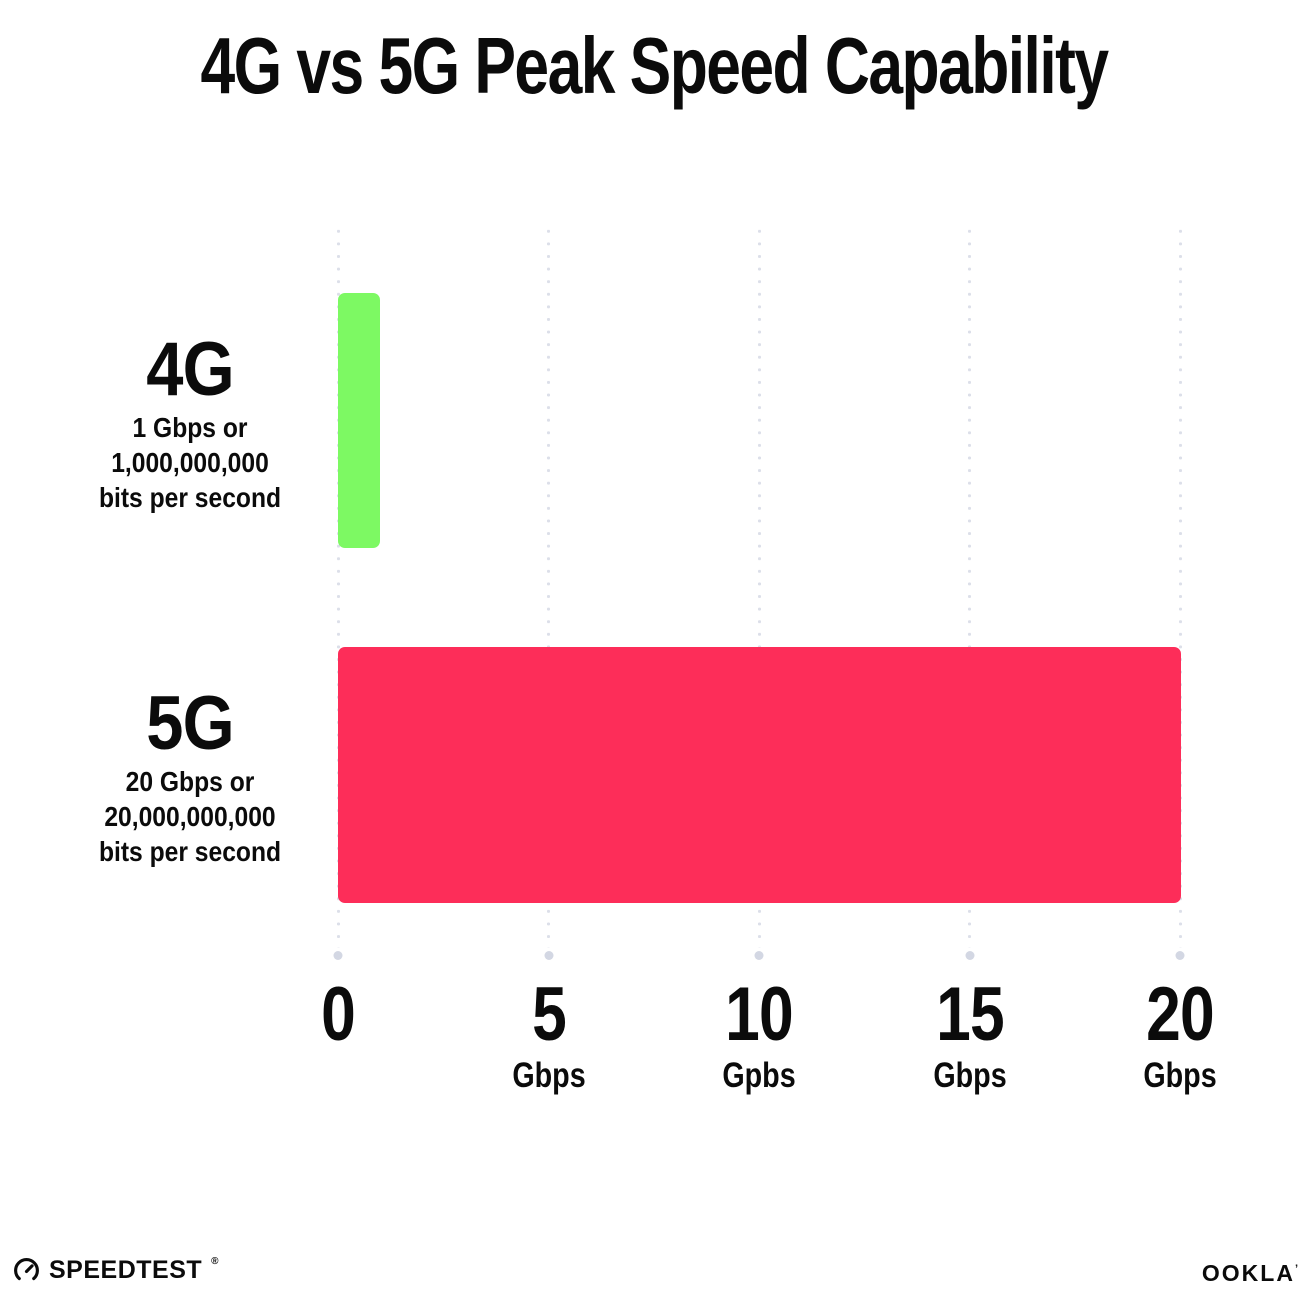 The height and width of the screenshot is (1315, 1308). What do you see at coordinates (359, 420) in the screenshot?
I see `bar-4g` at bounding box center [359, 420].